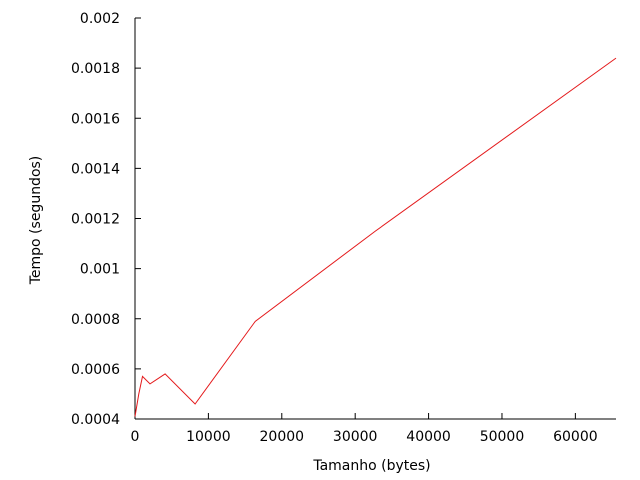 This screenshot has width=640, height=480. What do you see at coordinates (100, 270) in the screenshot?
I see `y-tick-label: 0.001` at bounding box center [100, 270].